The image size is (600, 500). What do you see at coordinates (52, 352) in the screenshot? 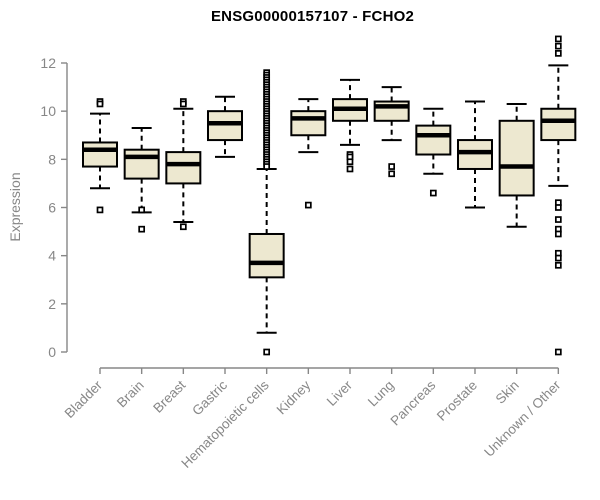
I see `y-tick-label: 0` at bounding box center [52, 352].